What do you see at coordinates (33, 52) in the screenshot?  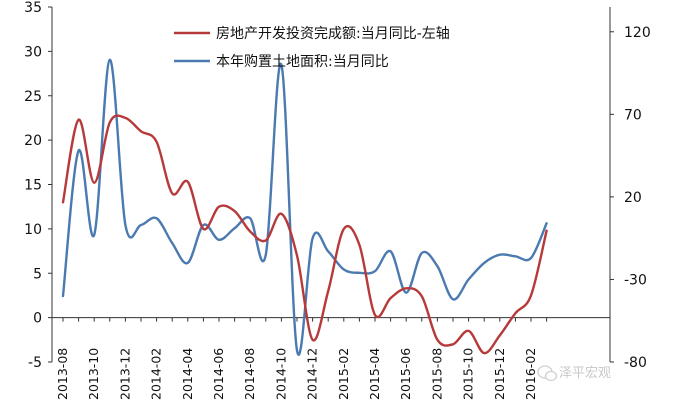 I see `left-tick-label: 30` at bounding box center [33, 52].